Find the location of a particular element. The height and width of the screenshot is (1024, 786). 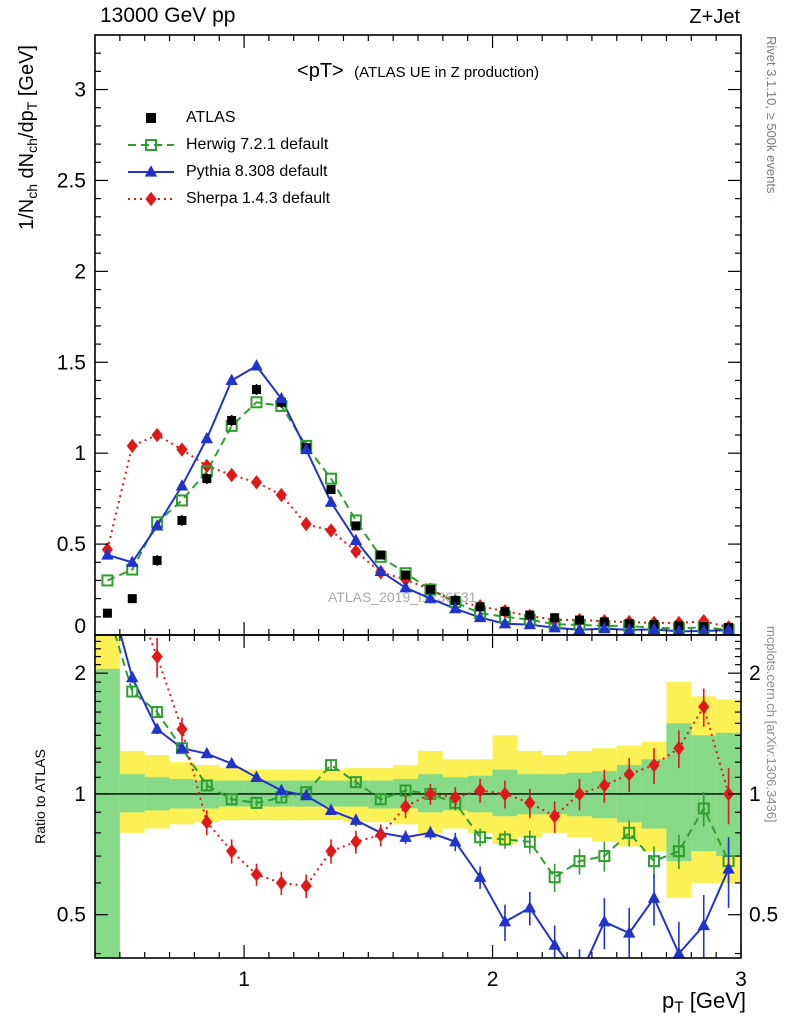

analysis-descriptor: (ATLAS UE in Z production) is located at coordinates (446, 72).